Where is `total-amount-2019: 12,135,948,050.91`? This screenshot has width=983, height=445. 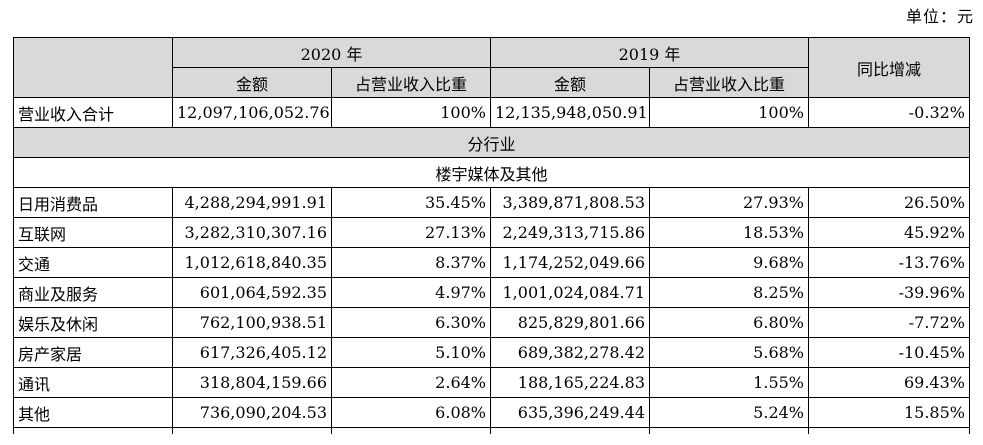
total-amount-2019: 12,135,948,050.91 is located at coordinates (570, 112).